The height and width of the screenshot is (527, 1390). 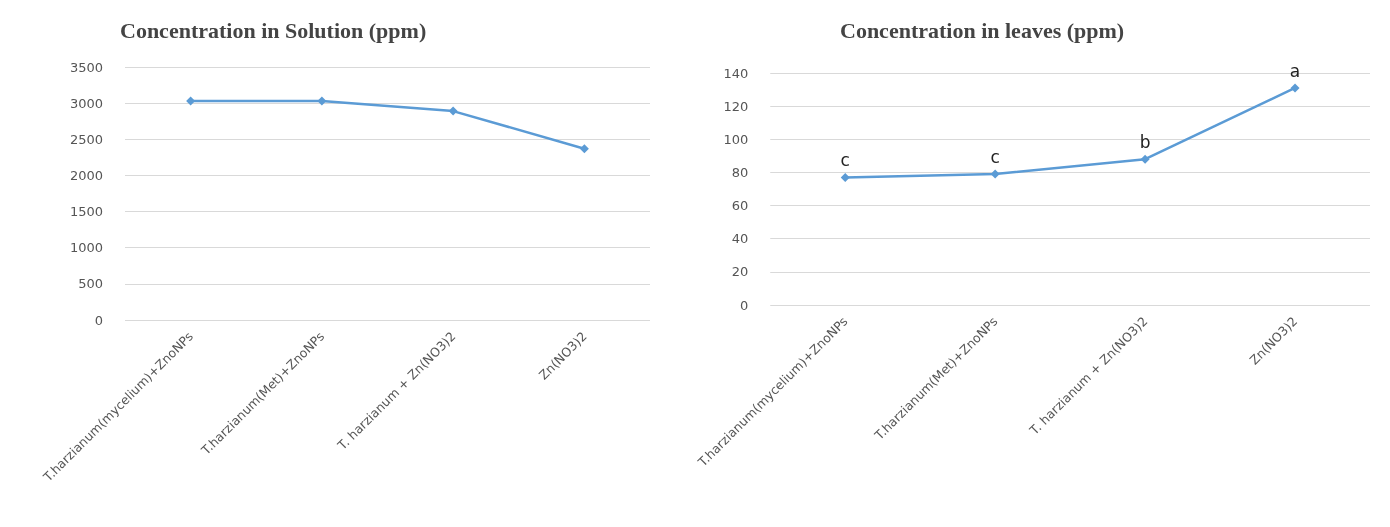 I want to click on chart-title: Concentration in Solution (ppm), so click(x=273, y=30).